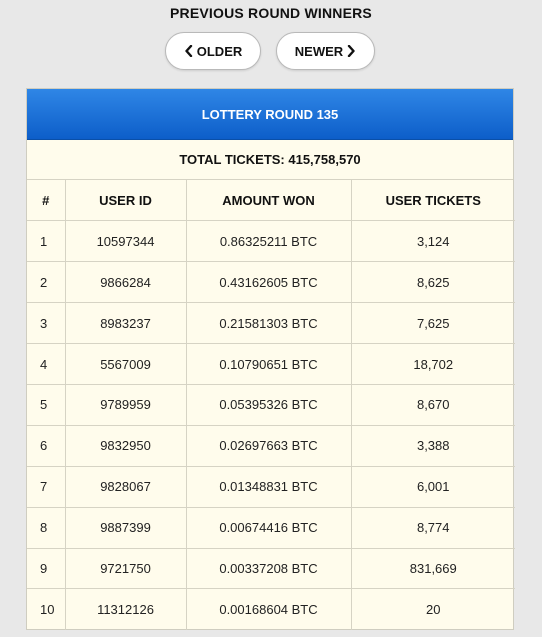  I want to click on cell-amount-won: 0.86325211 BTC, so click(269, 241).